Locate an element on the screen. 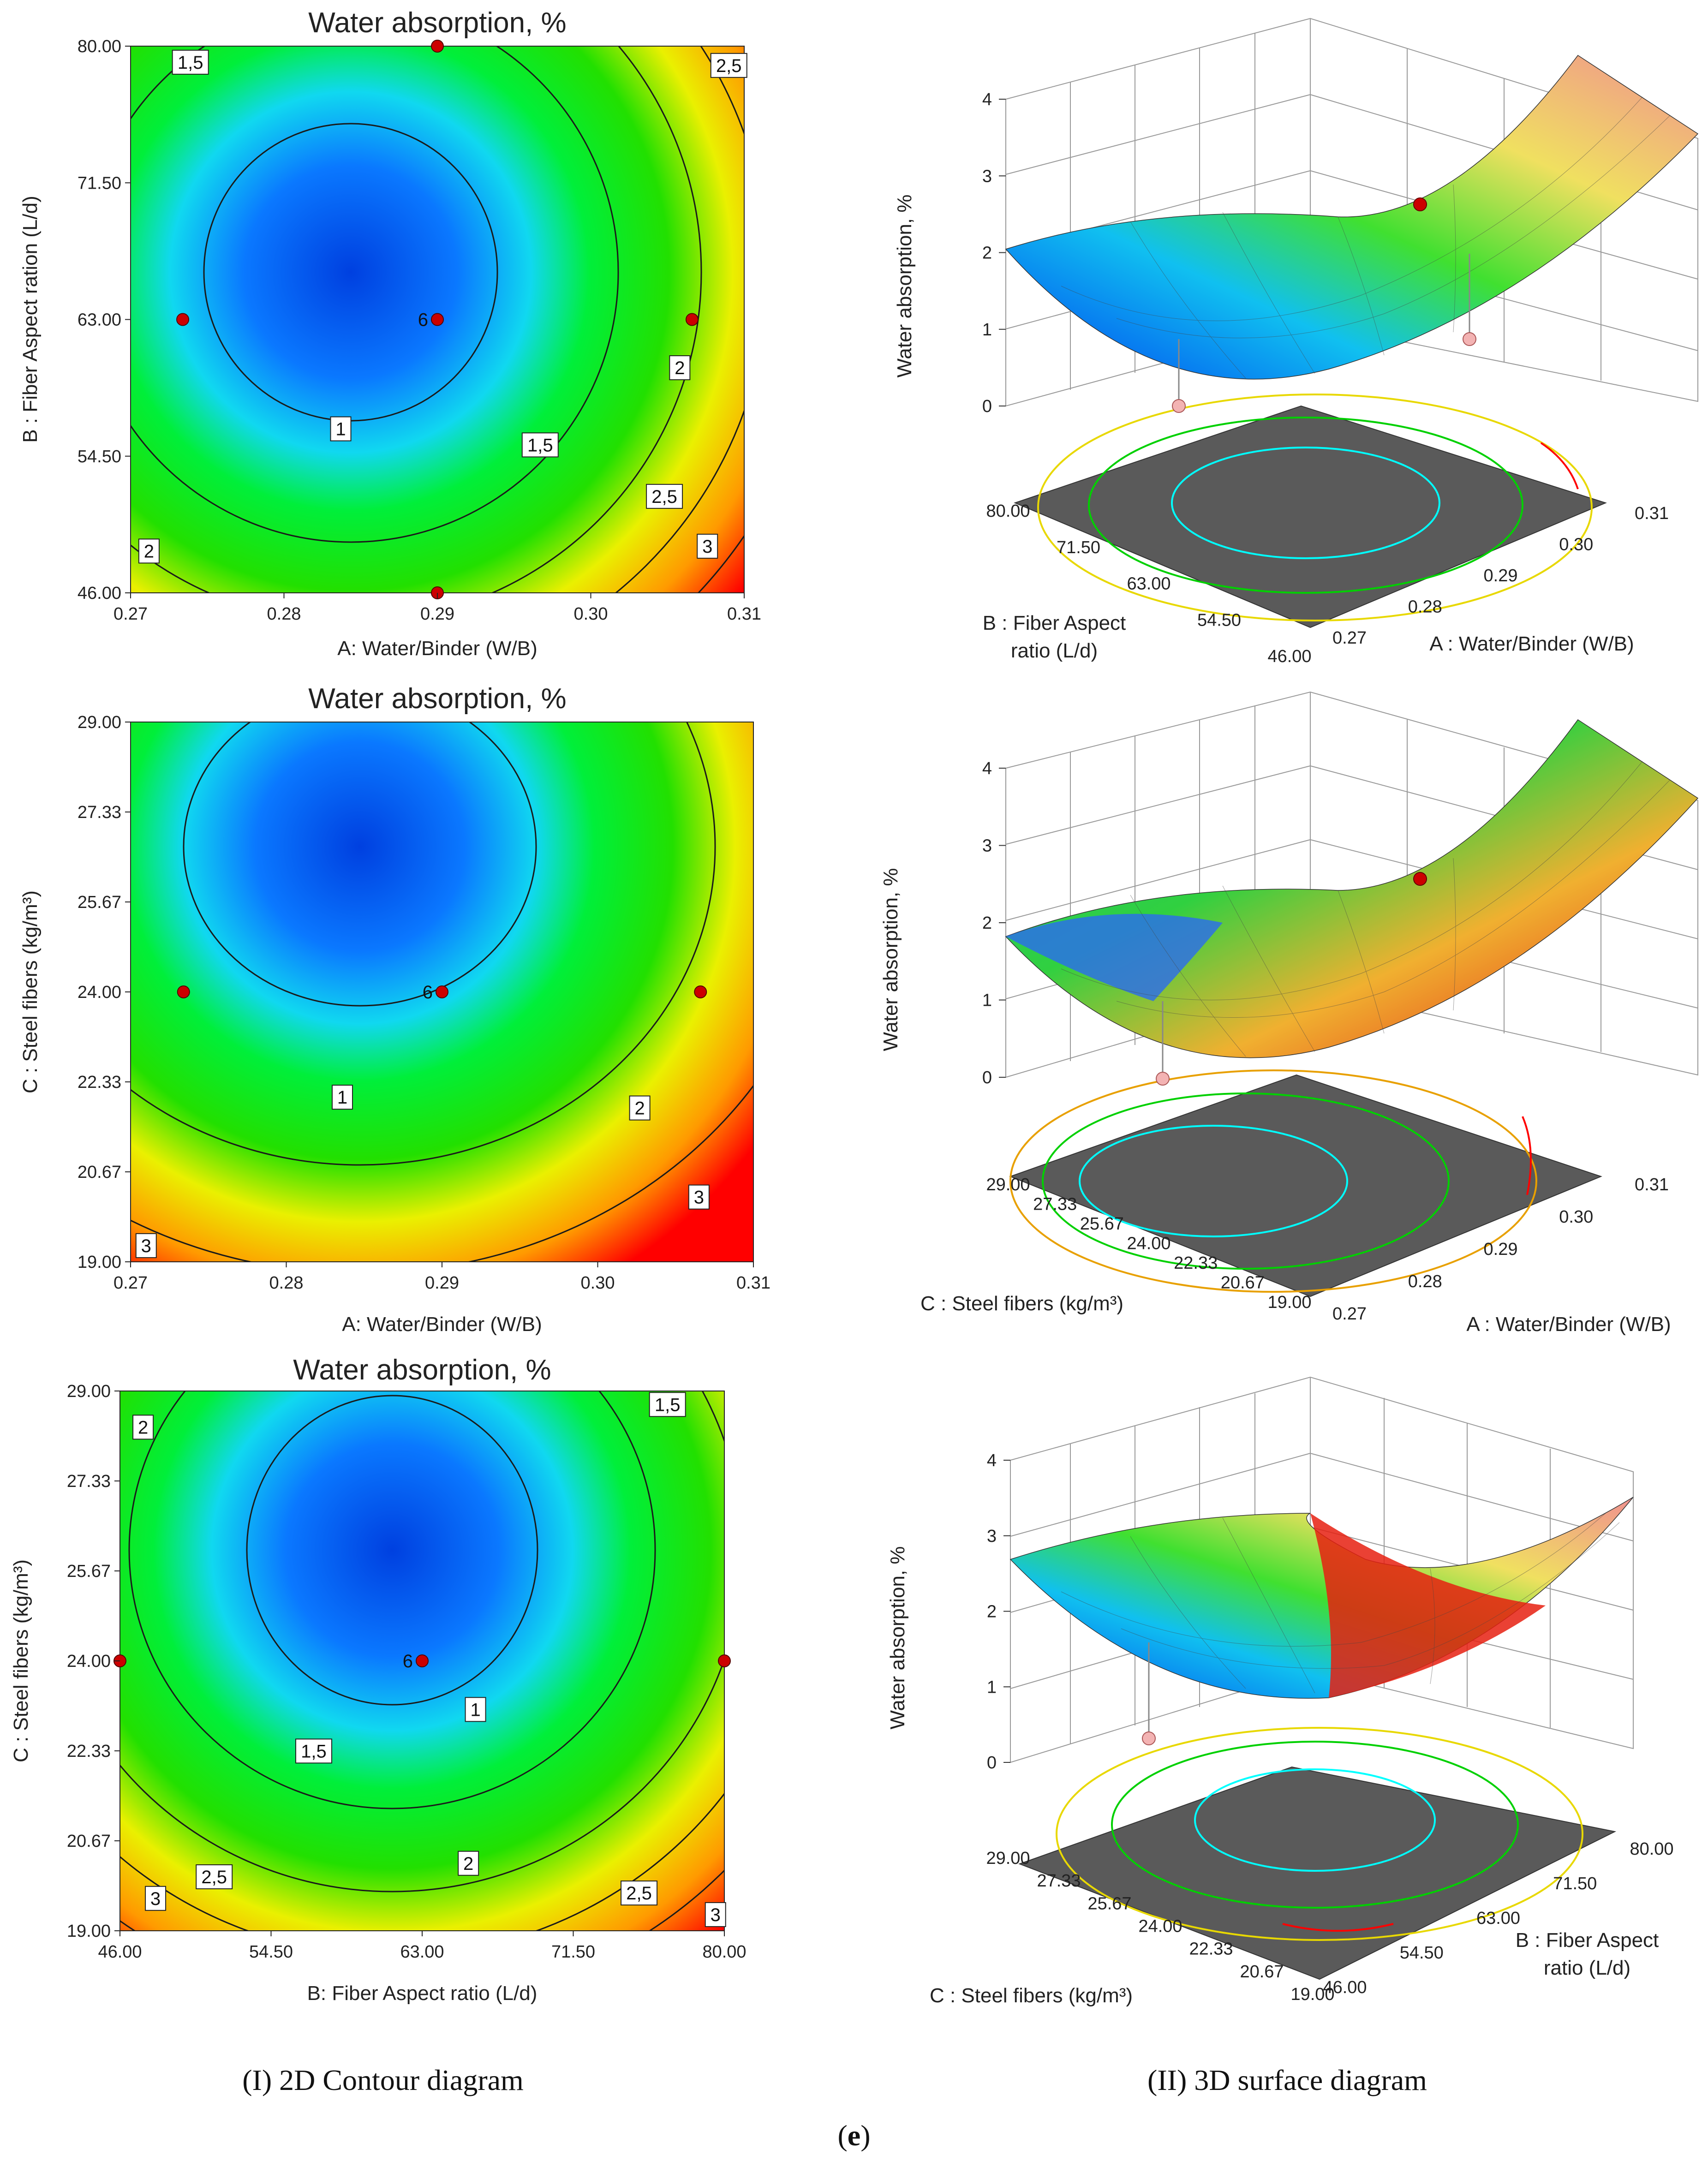 This screenshot has height=2161, width=1708. surface-high-region is located at coordinates (1428, 1605).